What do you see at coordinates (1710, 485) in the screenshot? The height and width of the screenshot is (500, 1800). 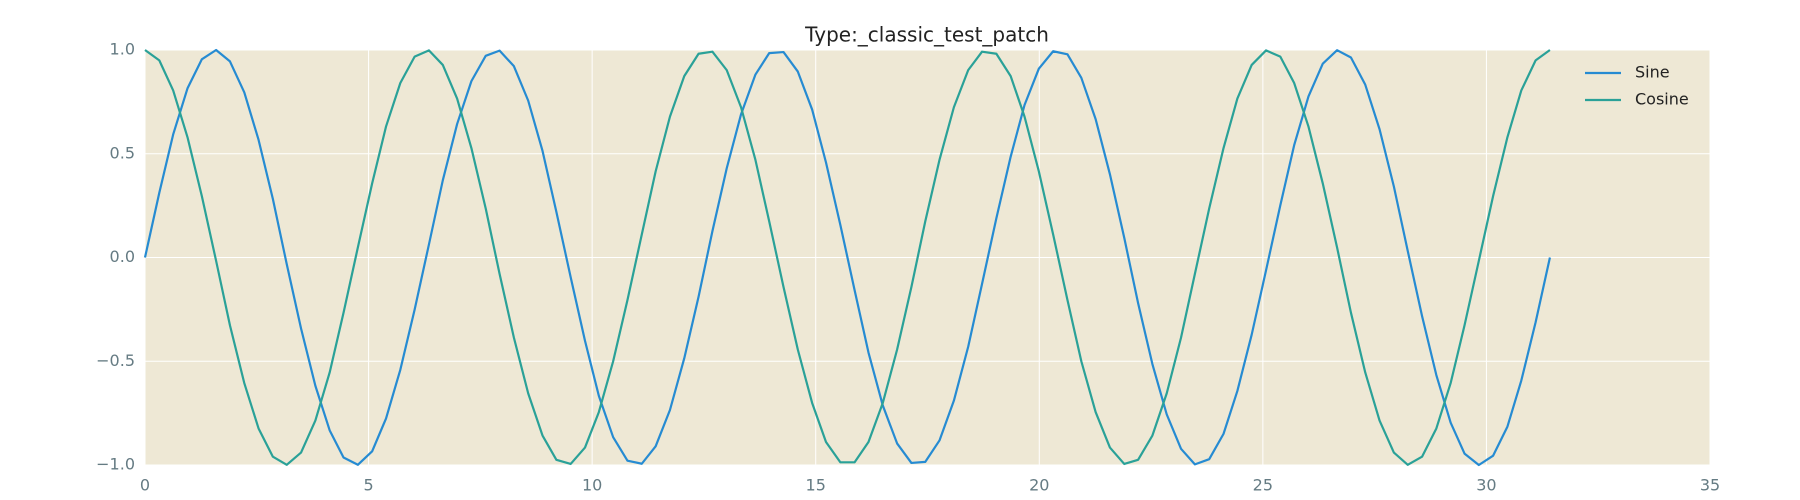 I see `x-tick-label: 35` at bounding box center [1710, 485].